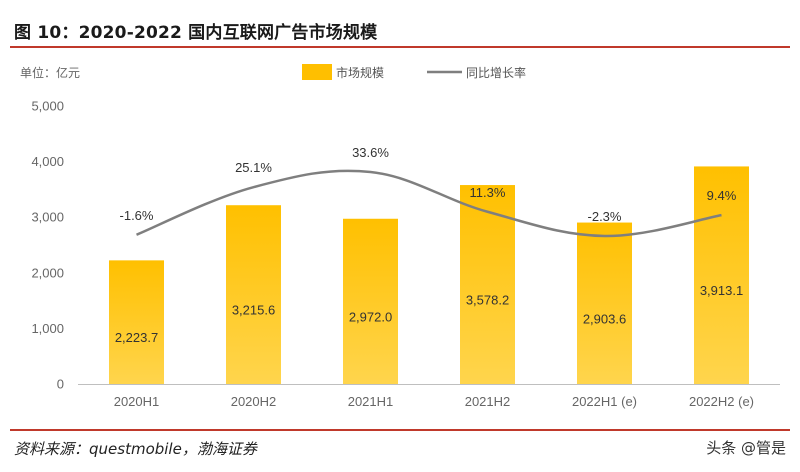  I want to click on bar-2022h1-e, so click(604, 303).